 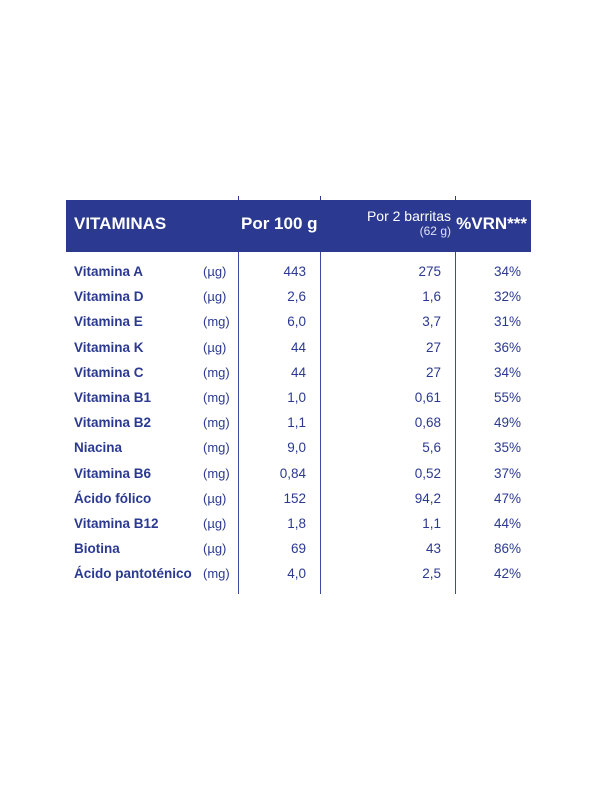 What do you see at coordinates (427, 498) in the screenshot?
I see `value-per-2-bars: 94,2` at bounding box center [427, 498].